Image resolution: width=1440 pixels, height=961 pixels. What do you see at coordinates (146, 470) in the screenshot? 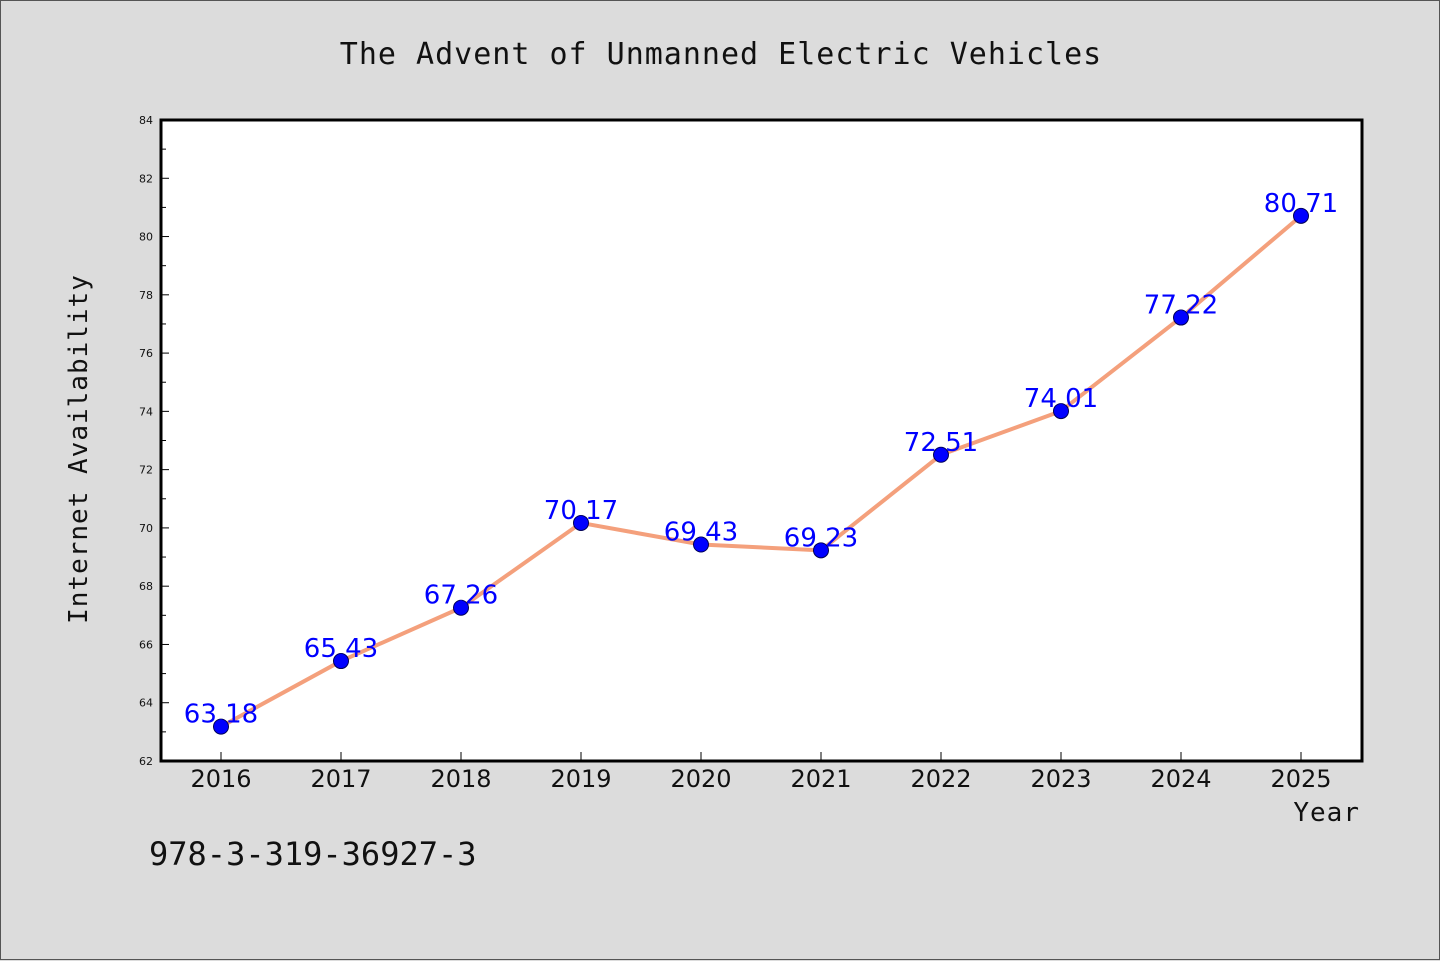
I see `y-tick-label: 72` at bounding box center [146, 470].